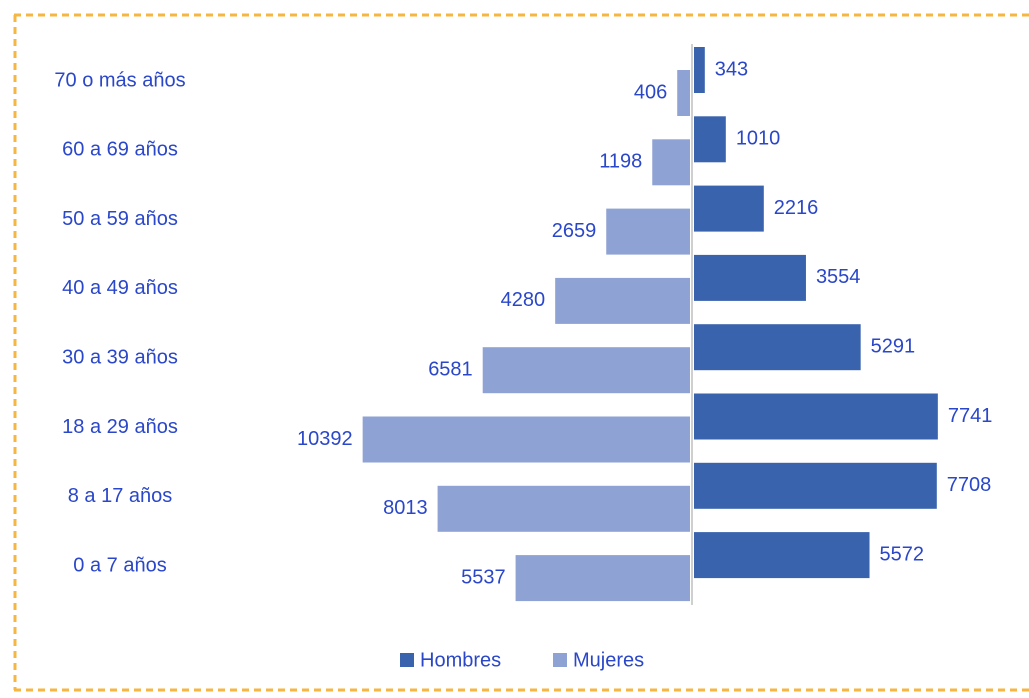  What do you see at coordinates (902, 554) in the screenshot?
I see `value-label: 5572` at bounding box center [902, 554].